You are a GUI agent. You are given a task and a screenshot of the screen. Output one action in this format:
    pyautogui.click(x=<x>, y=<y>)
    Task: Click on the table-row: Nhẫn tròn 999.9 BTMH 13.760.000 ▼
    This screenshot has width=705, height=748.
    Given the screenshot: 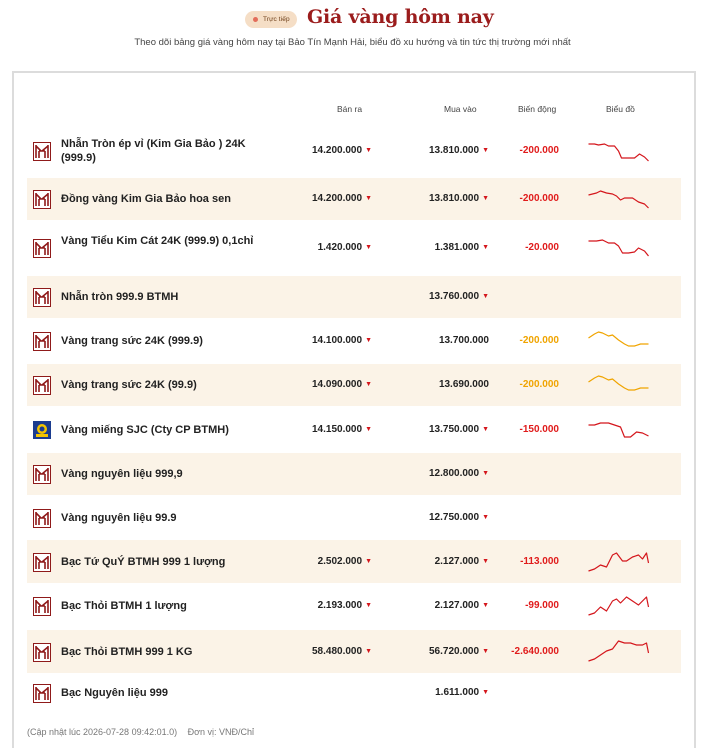 What is the action you would take?
    pyautogui.click(x=354, y=297)
    